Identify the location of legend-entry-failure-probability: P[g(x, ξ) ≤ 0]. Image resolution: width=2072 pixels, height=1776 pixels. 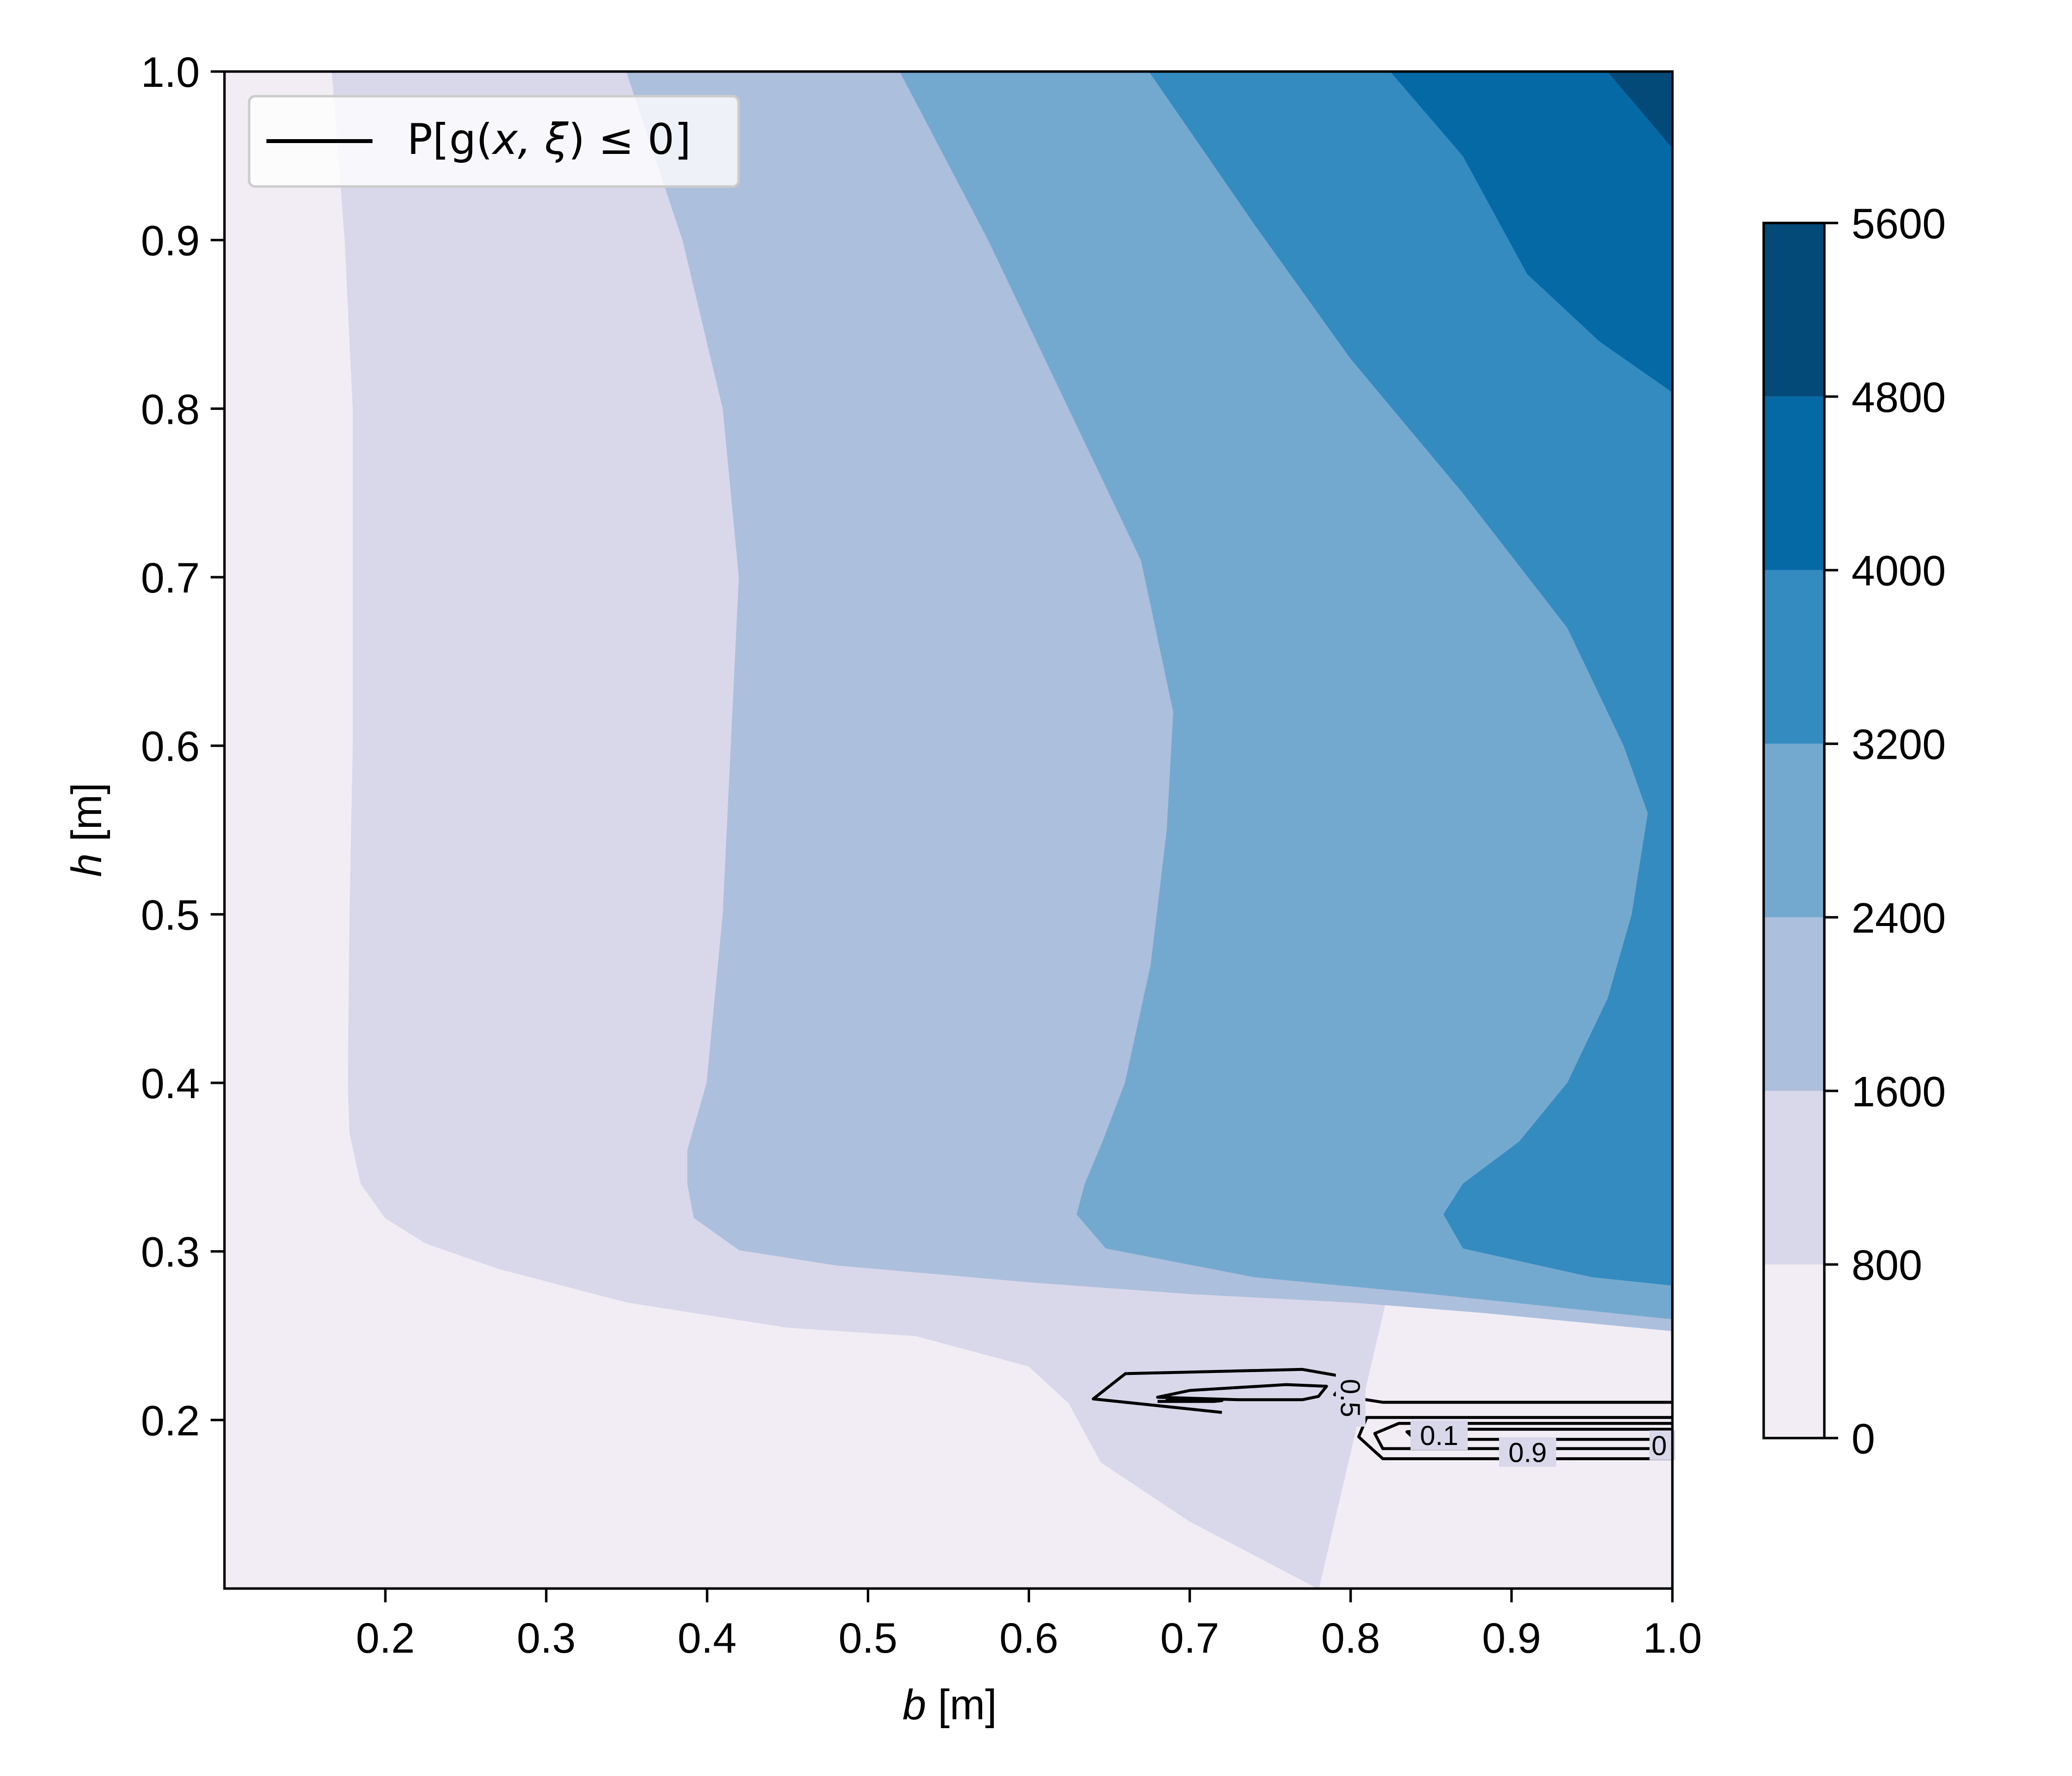
(549, 140).